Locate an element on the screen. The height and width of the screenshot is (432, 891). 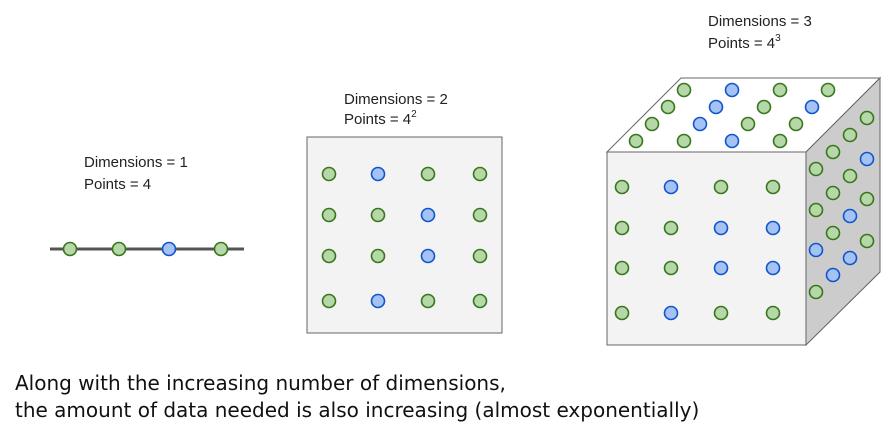
panel-2d-points-exponent: 2 is located at coordinates (414, 114).